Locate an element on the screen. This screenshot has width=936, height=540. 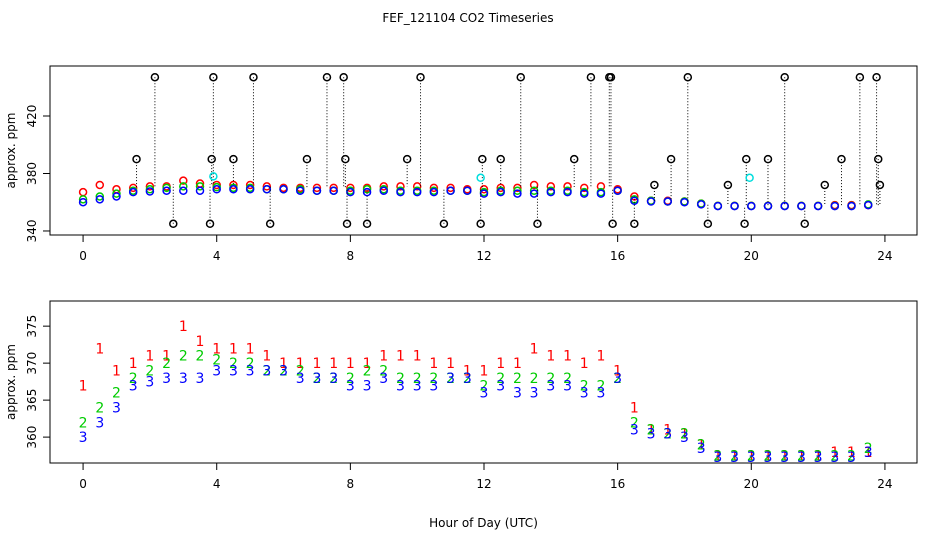
x-tick-label: 0 is located at coordinates (83, 256).